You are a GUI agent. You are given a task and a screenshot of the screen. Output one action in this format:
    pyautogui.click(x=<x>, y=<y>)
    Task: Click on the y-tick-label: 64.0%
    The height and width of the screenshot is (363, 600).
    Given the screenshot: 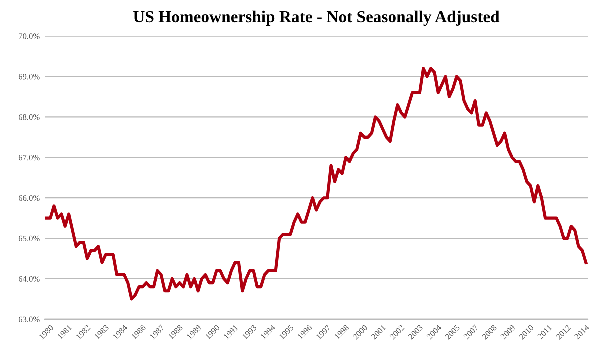 What is the action you would take?
    pyautogui.click(x=29, y=279)
    